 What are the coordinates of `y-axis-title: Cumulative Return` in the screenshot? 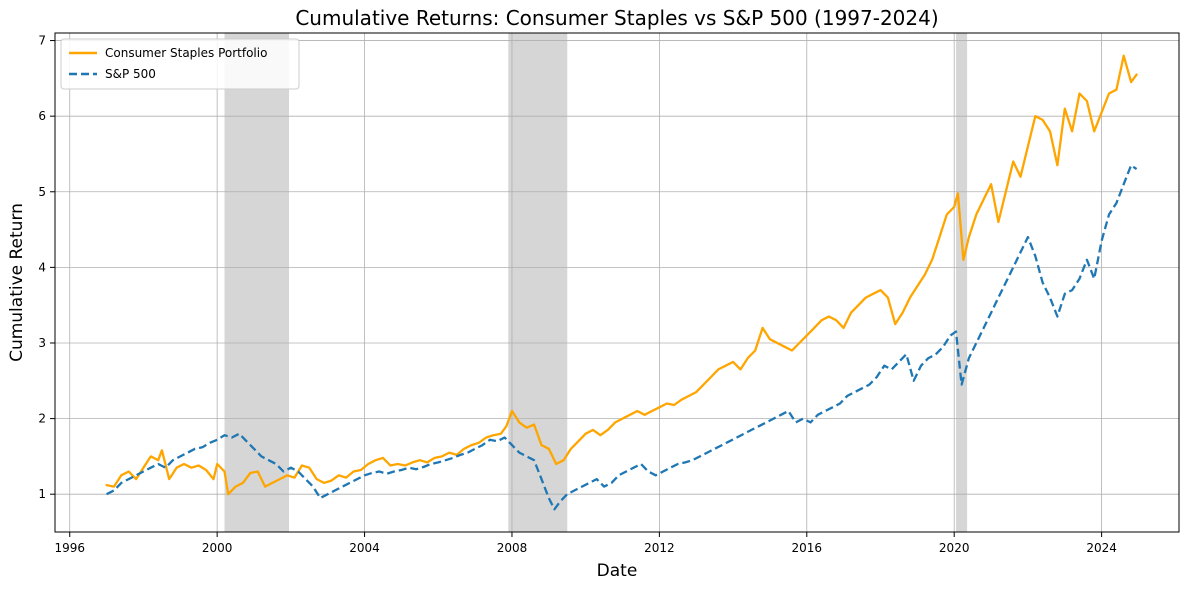 It's located at (17, 282).